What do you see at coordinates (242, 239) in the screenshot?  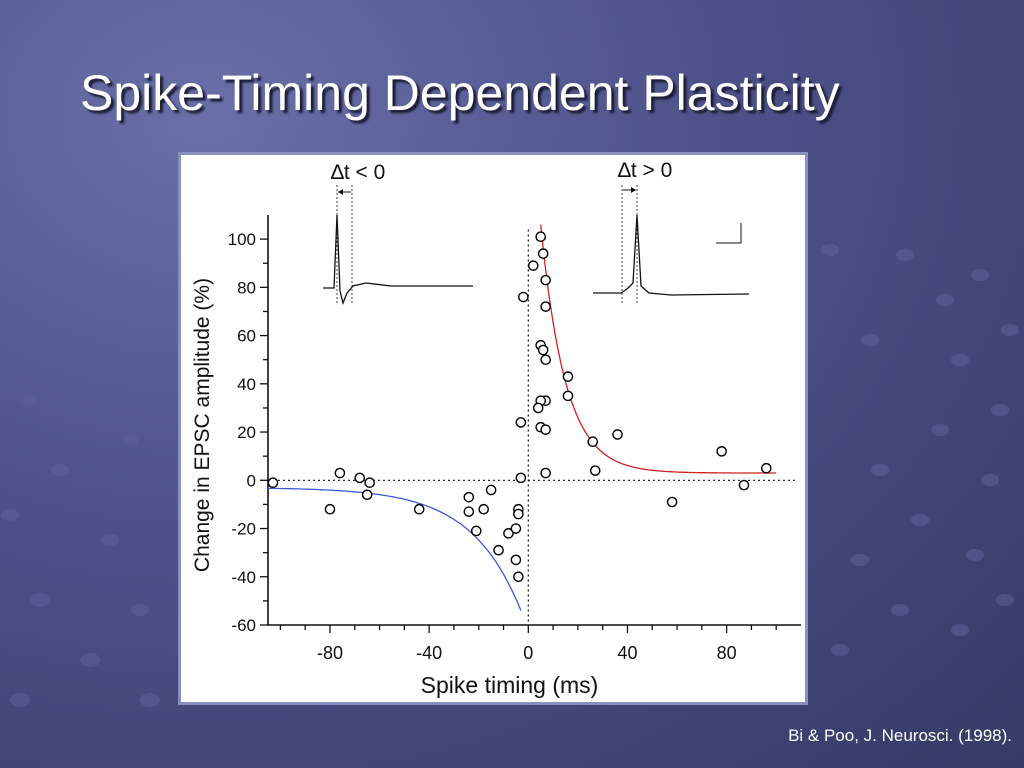 I see `y-tick-label: 100` at bounding box center [242, 239].